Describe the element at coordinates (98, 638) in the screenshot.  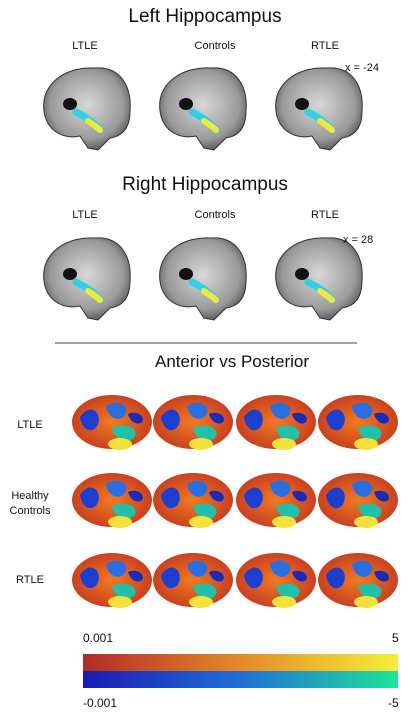
I see `colorbar-label: 0.001` at that location.